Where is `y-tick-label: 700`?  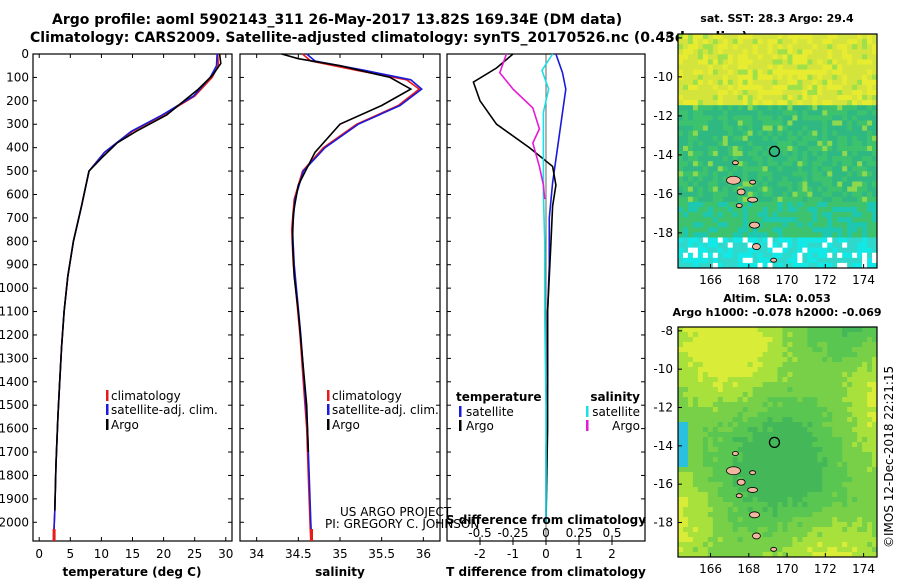
y-tick-label: 700 is located at coordinates (17, 218).